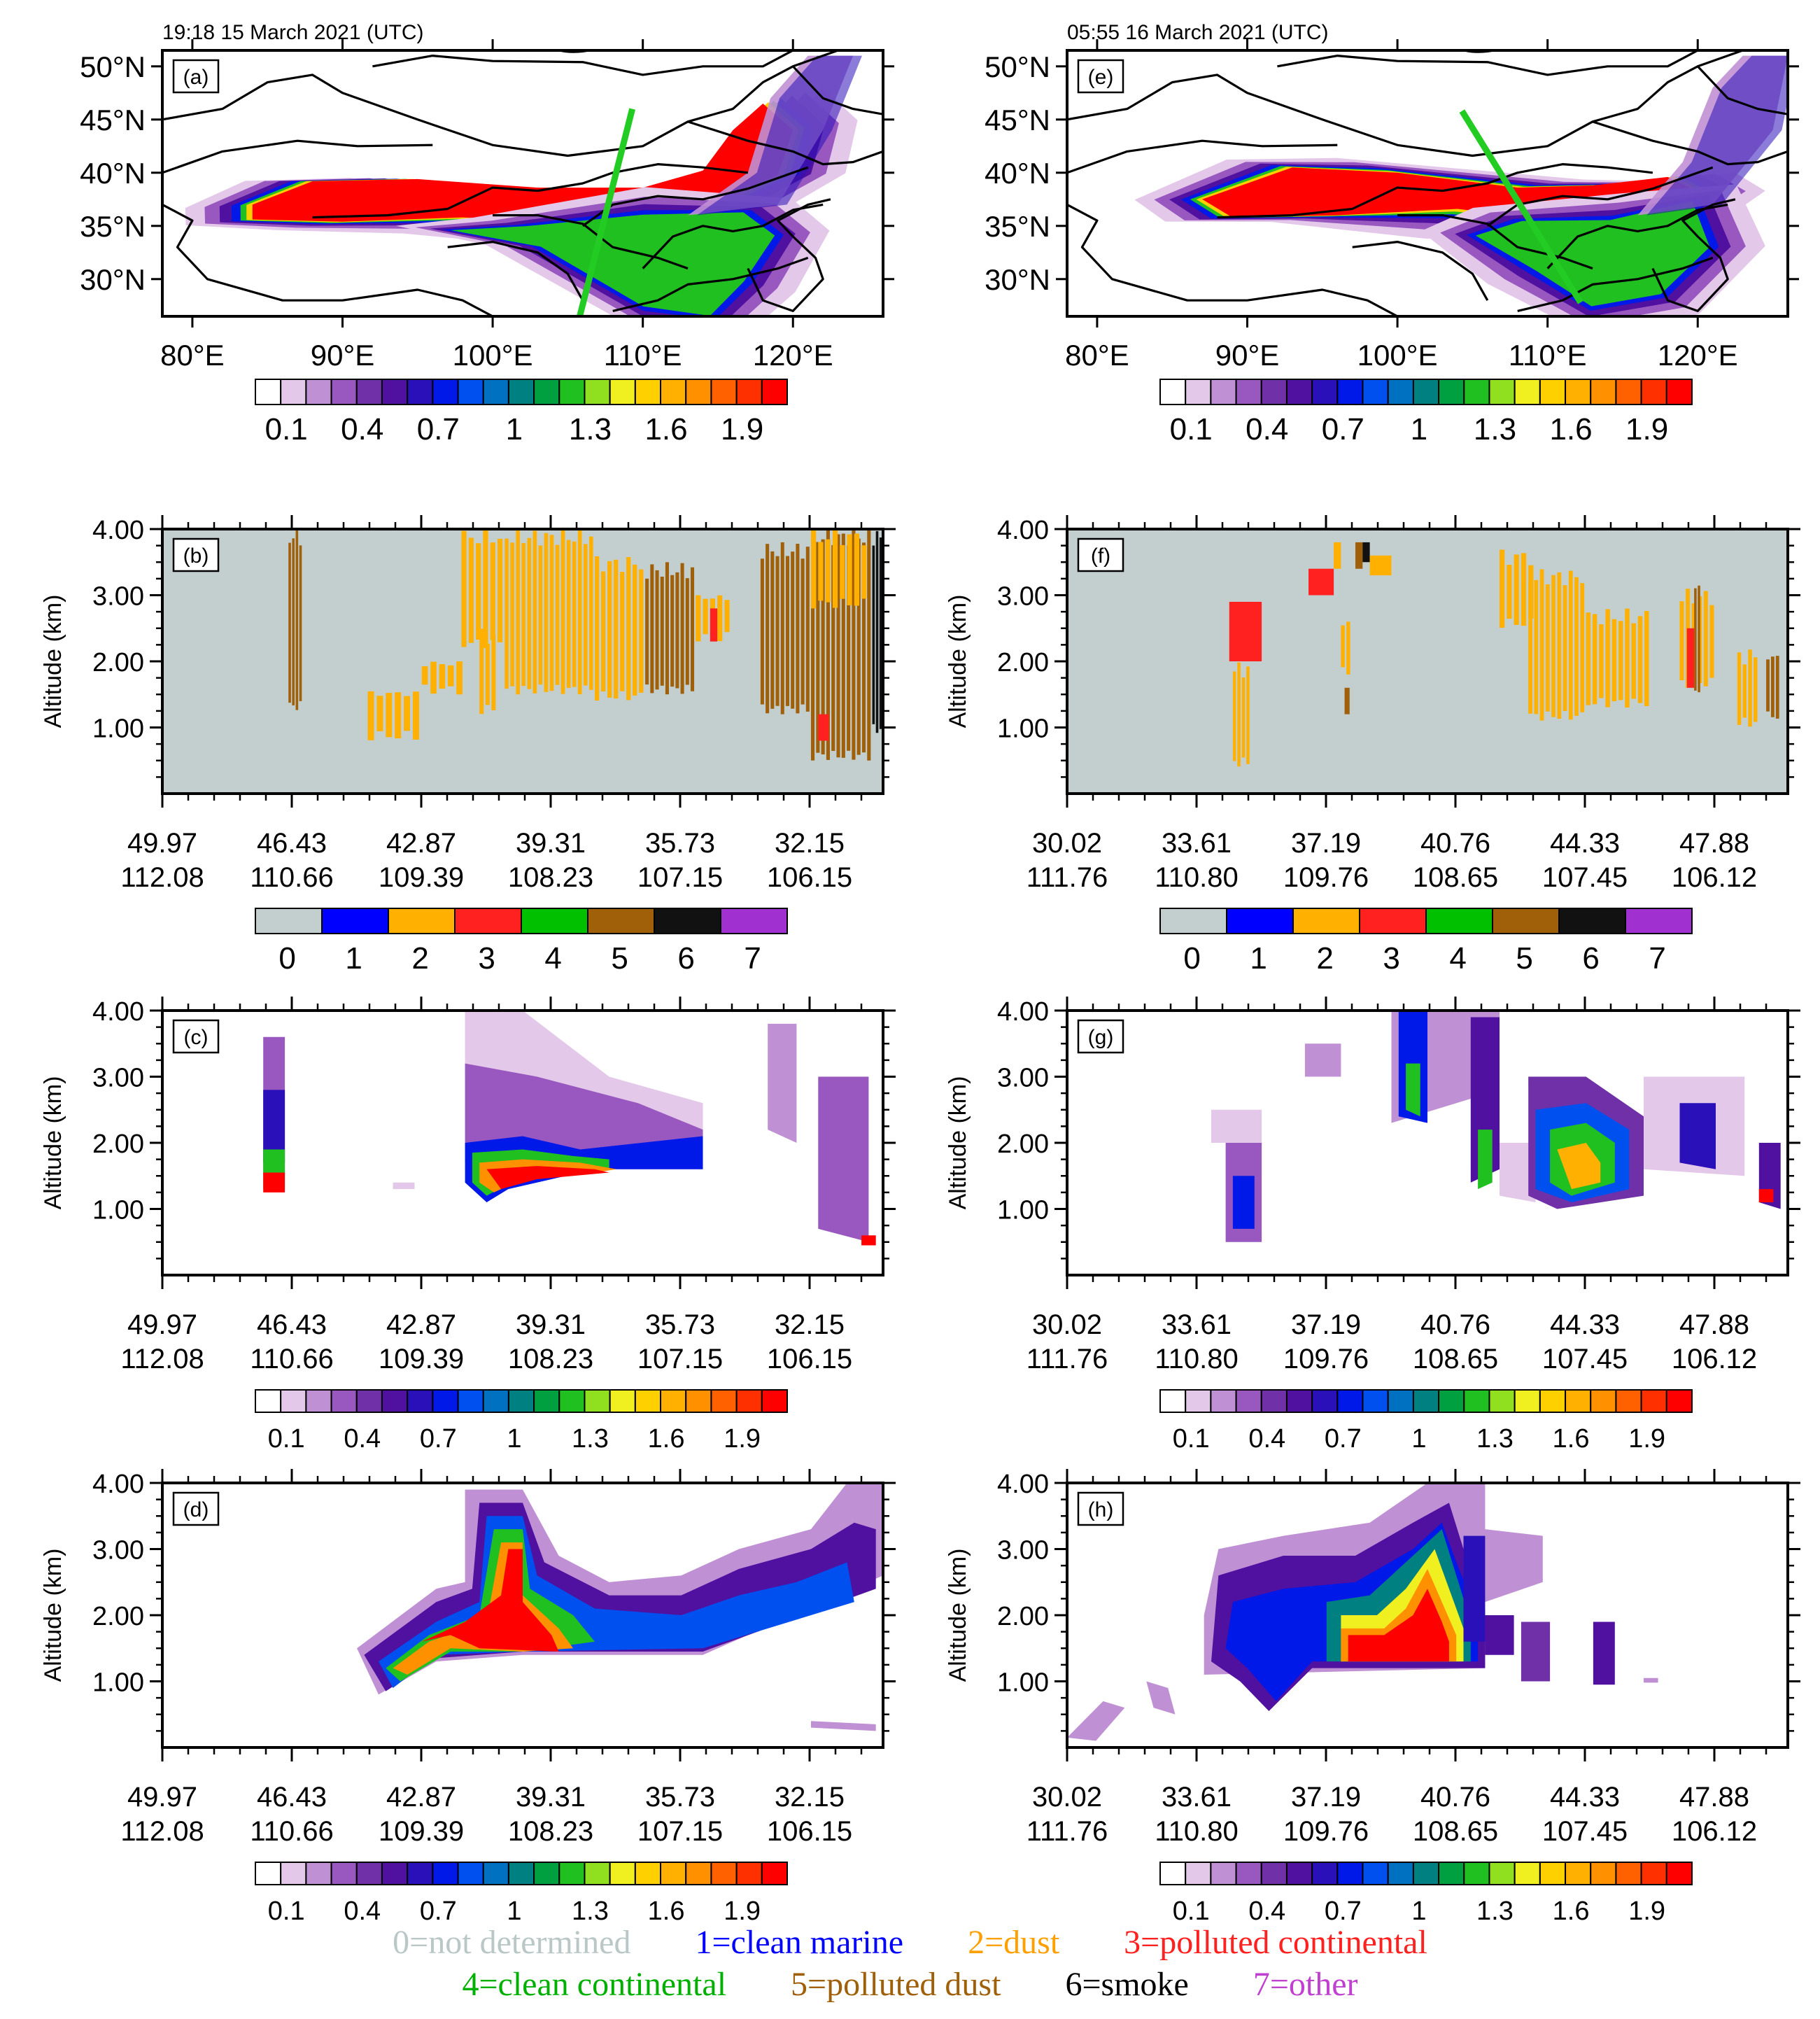  What do you see at coordinates (1326, 1797) in the screenshot?
I see `xtick-label-lat-h: 37.19` at bounding box center [1326, 1797].